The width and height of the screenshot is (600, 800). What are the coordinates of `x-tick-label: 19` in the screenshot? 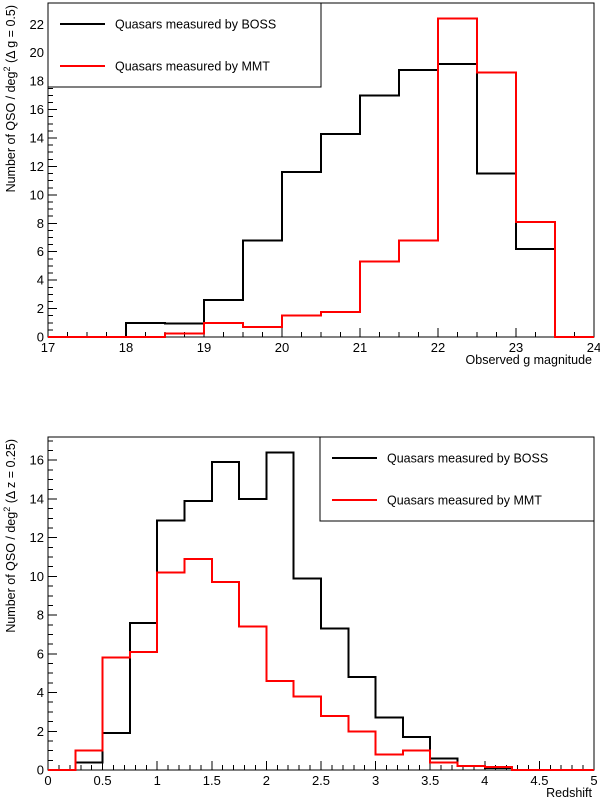 It's located at (204, 347).